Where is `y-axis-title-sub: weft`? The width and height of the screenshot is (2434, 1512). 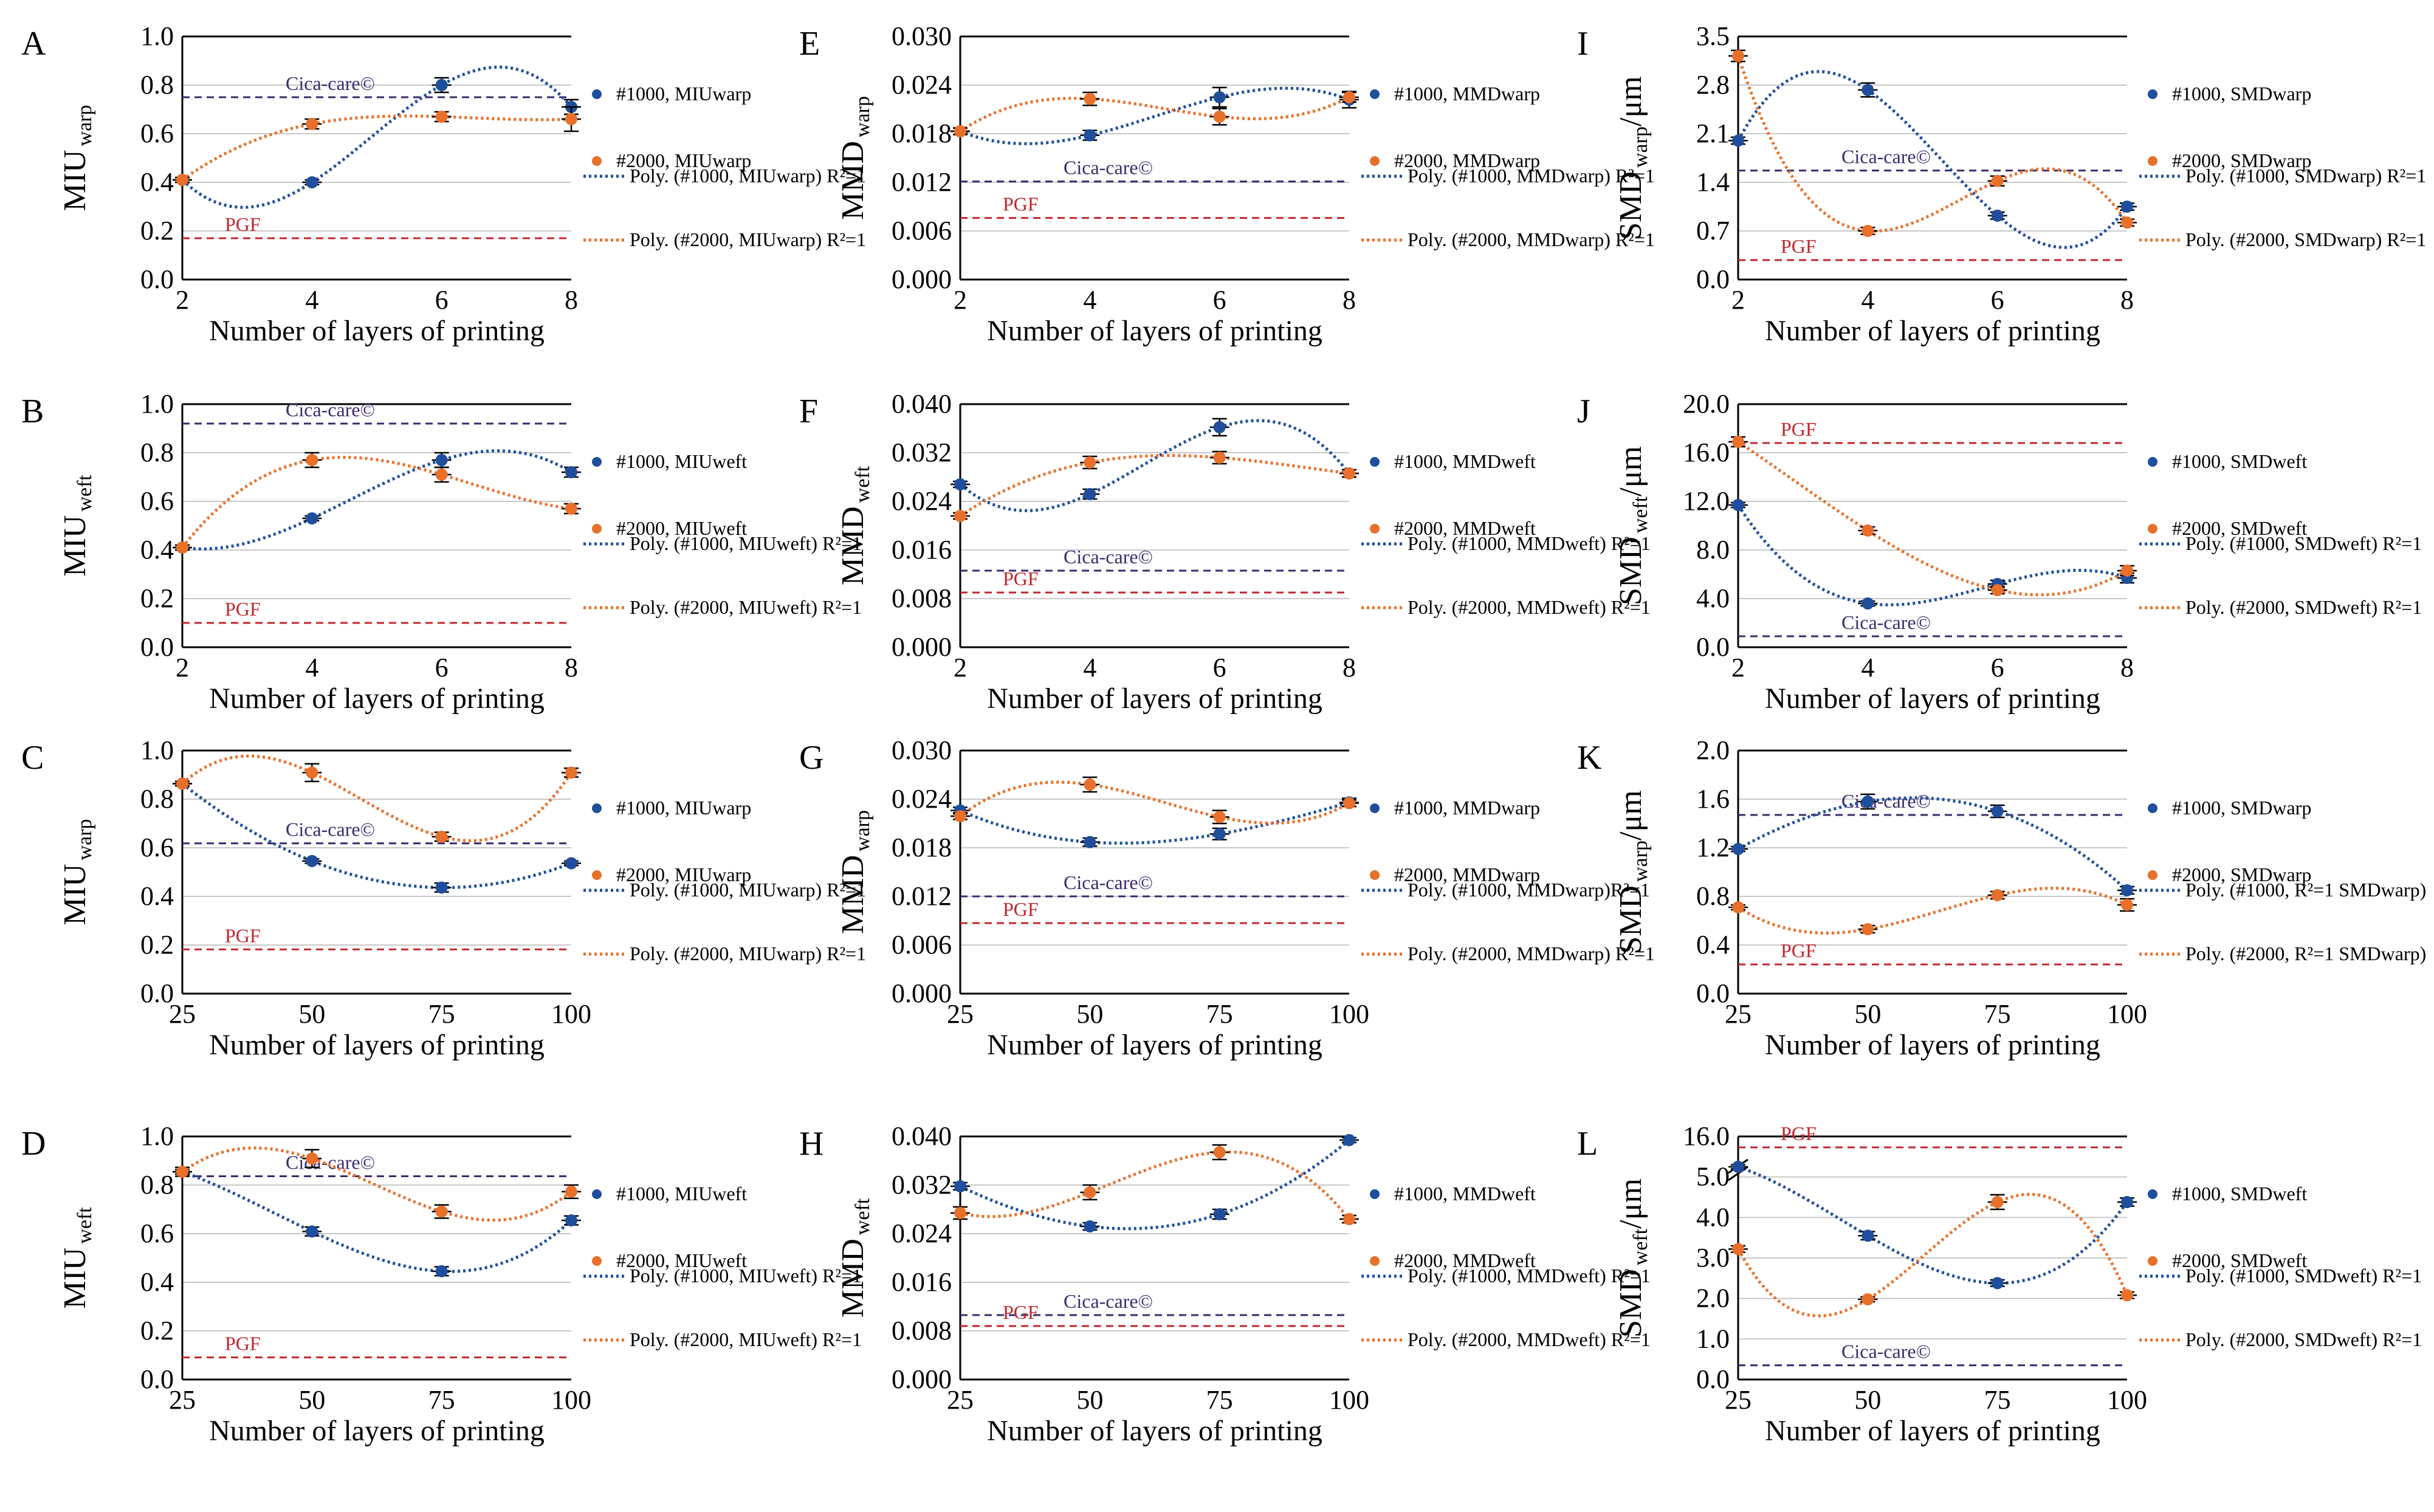
y-axis-title-sub: weft is located at coordinates (85, 1225).